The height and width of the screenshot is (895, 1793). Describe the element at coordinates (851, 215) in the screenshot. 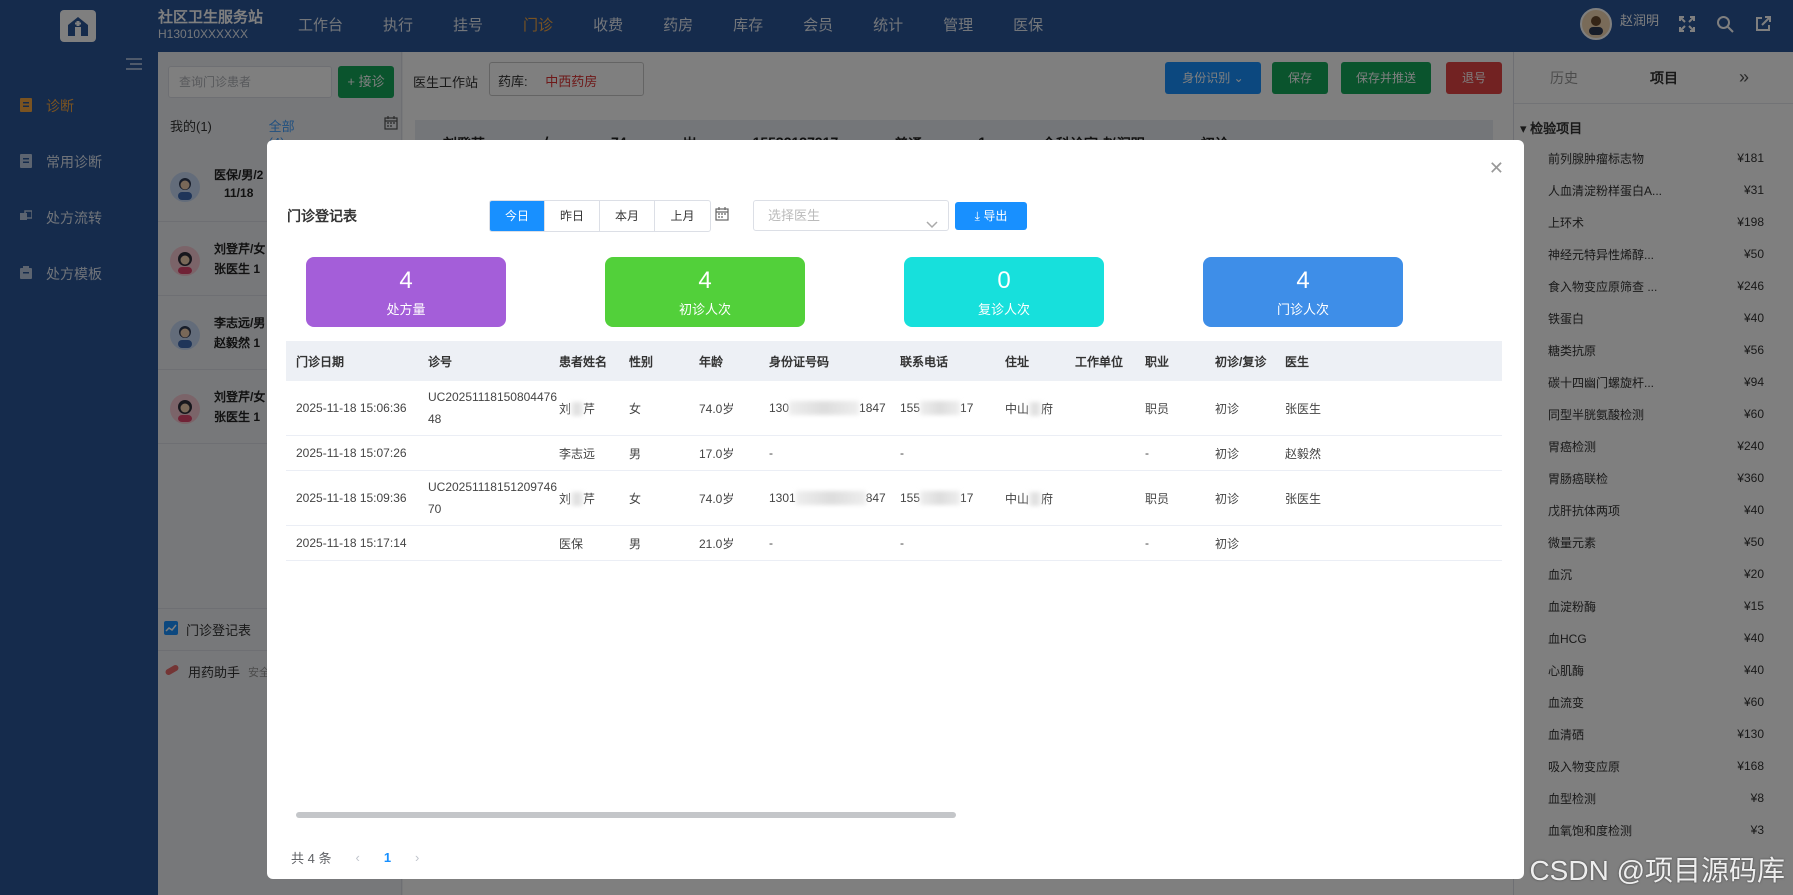

I see `doctor-select: 选择医生` at that location.